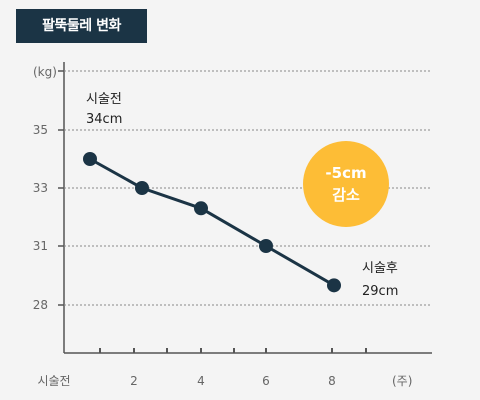 The width and height of the screenshot is (480, 400). I want to click on x-tick-label: 4, so click(201, 381).